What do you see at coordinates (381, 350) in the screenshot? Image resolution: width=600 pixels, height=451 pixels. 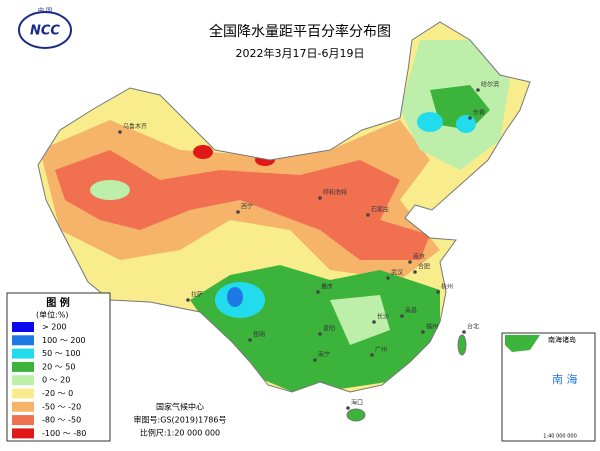 I see `city-label: 广州` at bounding box center [381, 350].